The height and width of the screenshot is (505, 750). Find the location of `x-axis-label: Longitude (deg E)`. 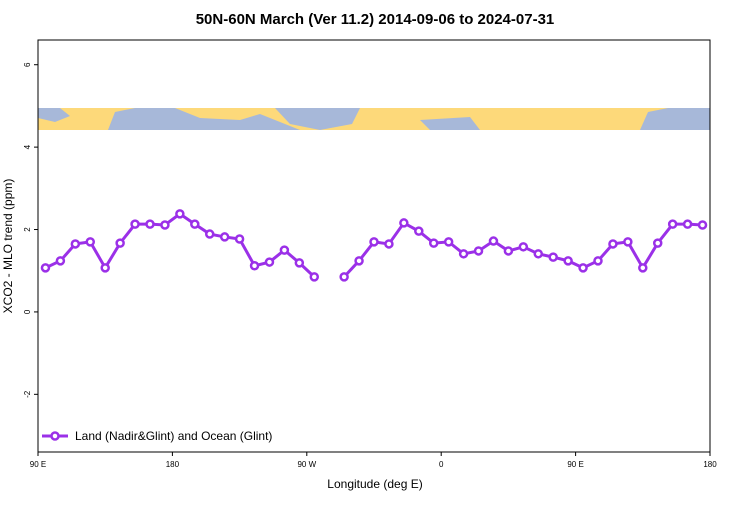

x-axis-label: Longitude (deg E) is located at coordinates (374, 484).